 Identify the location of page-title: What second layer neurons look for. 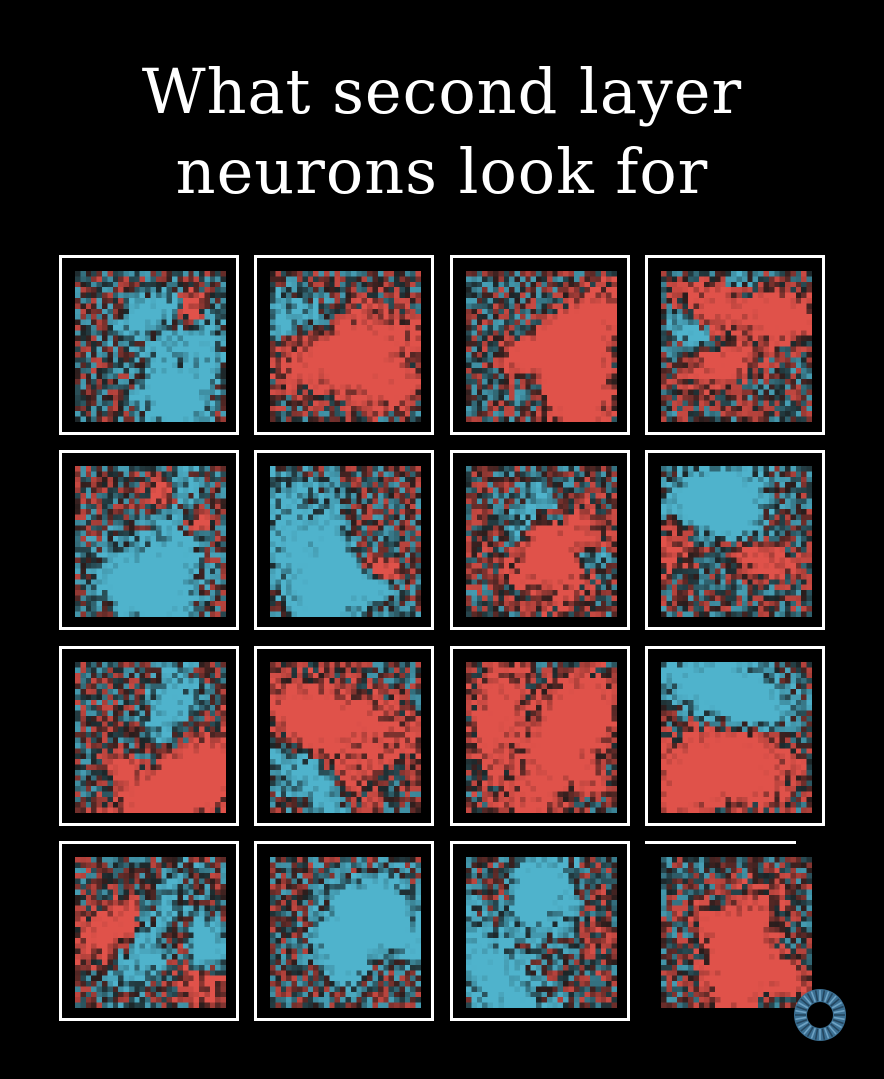
(442, 132).